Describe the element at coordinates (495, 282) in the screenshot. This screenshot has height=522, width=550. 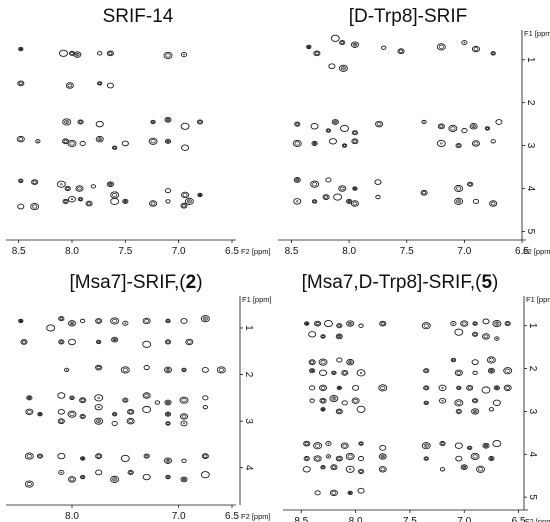
I see `title-part: )` at that location.